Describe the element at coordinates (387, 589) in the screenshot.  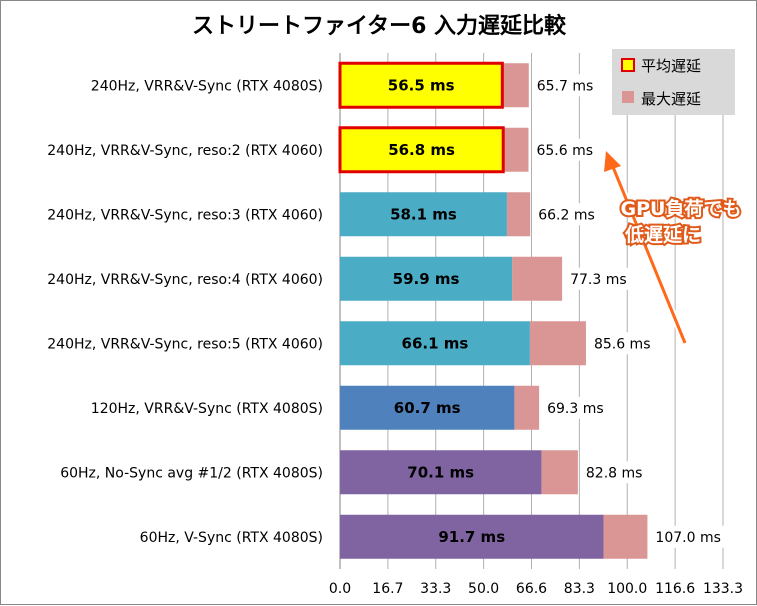
I see `x-tick-label: 16.7` at that location.